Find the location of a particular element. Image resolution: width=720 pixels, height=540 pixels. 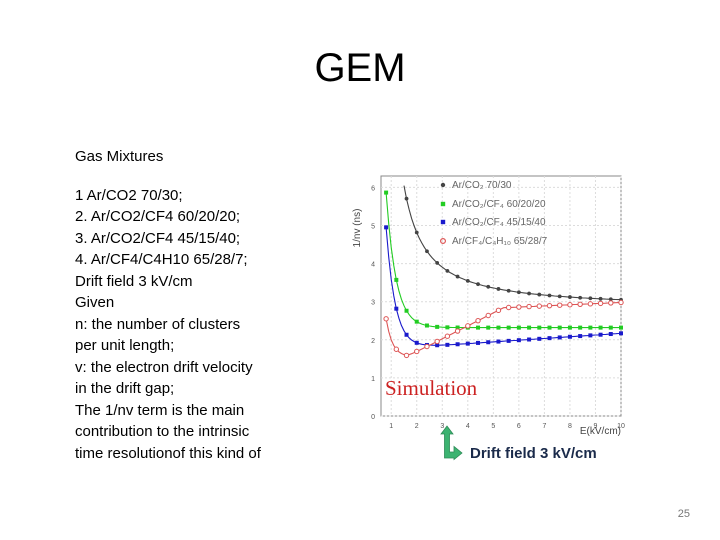

plot-grid is located at coordinates (501, 296).